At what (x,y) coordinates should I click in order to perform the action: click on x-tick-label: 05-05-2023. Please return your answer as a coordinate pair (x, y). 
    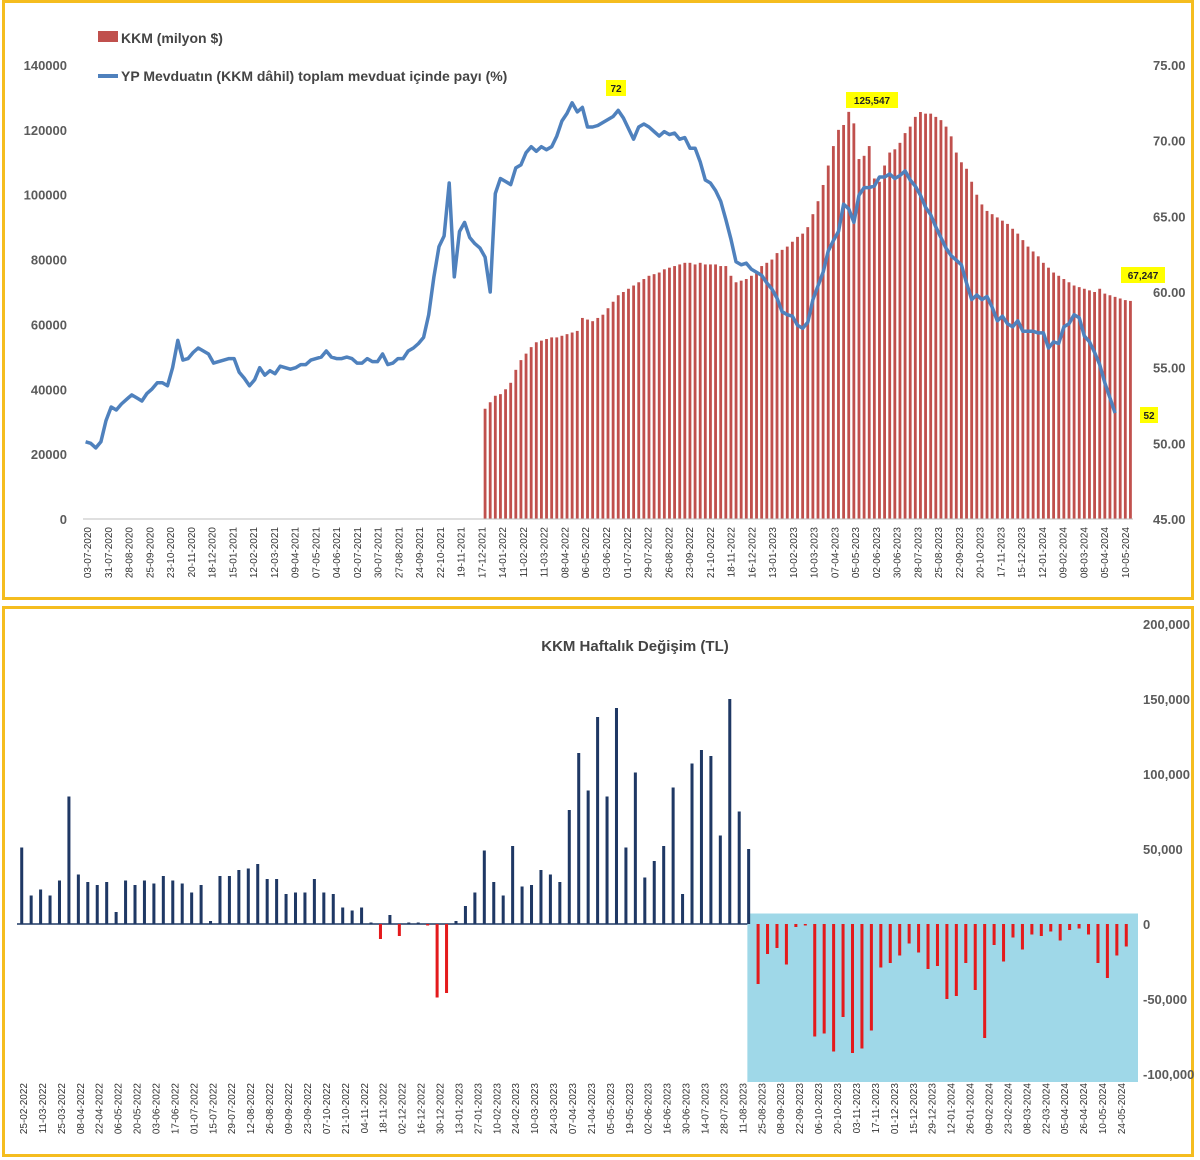
    Looking at the image, I should click on (856, 553).